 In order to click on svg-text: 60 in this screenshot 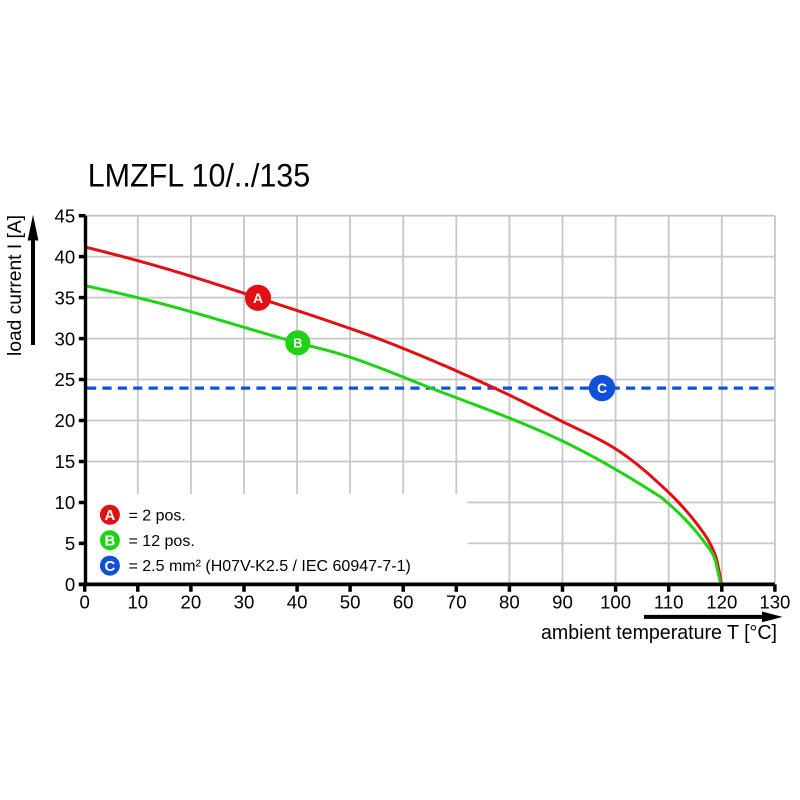, I will do `click(403, 602)`.